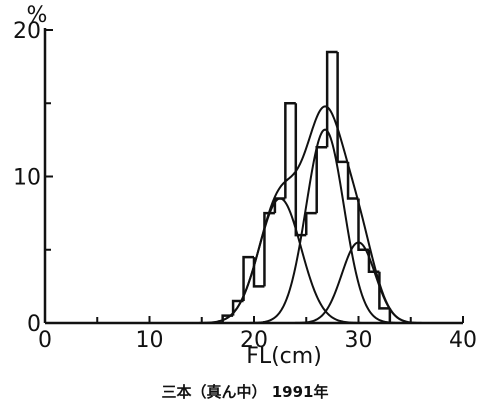  Describe the element at coordinates (150, 340) in the screenshot. I see `x-tick-label-10: 10` at that location.